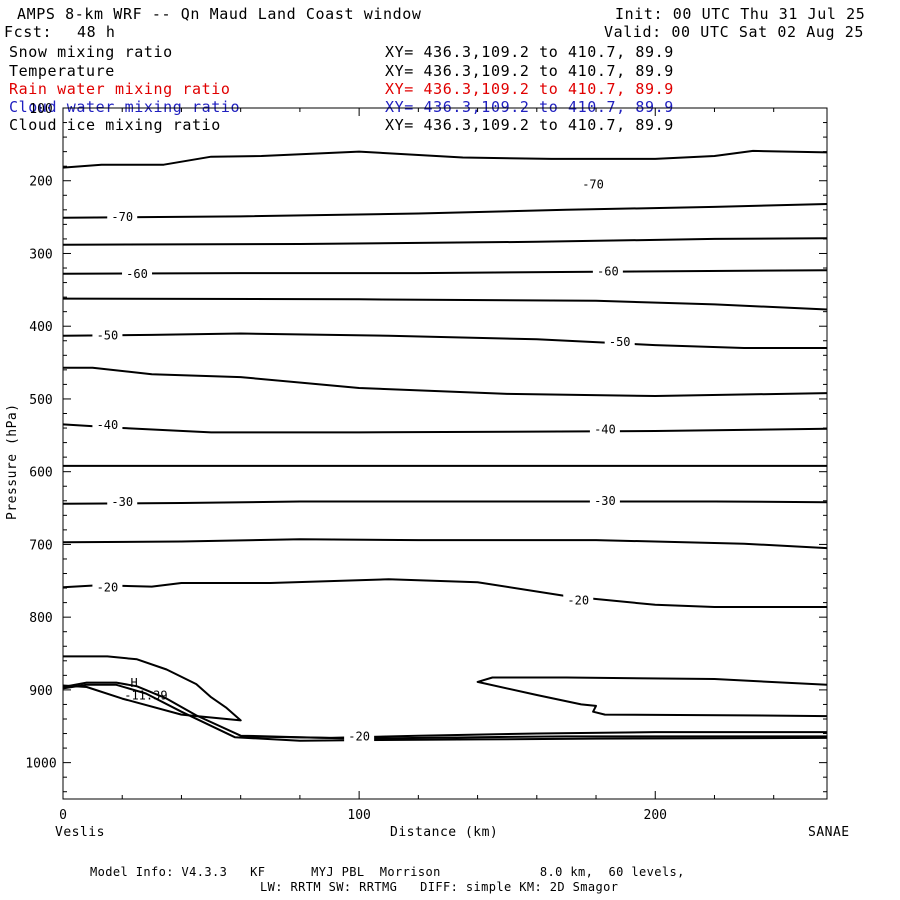  I want to click on y-tick-label: 1000, so click(40, 764).